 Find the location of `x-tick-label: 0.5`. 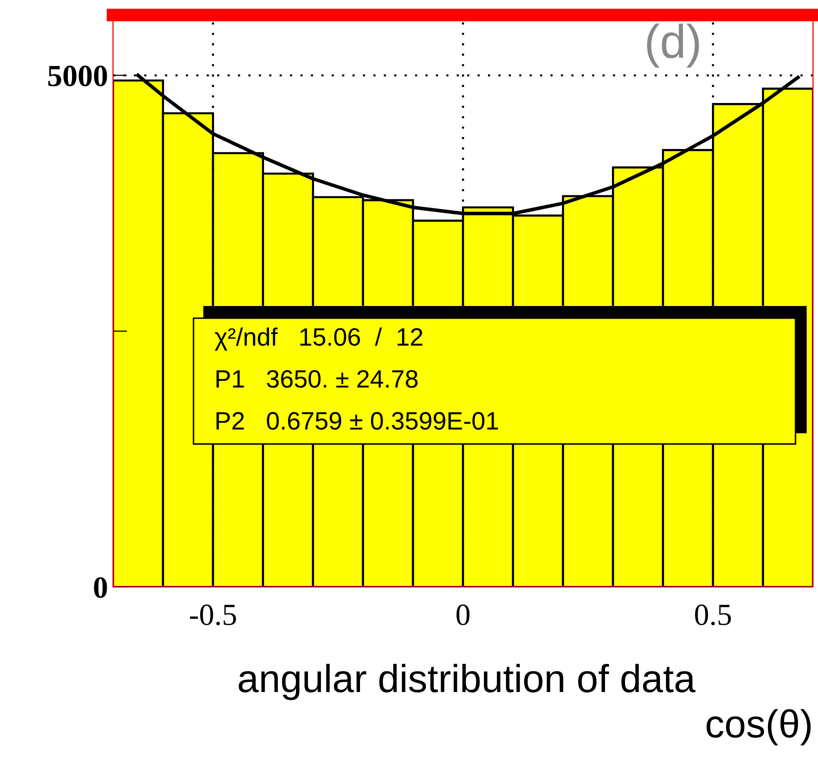

x-tick-label: 0.5 is located at coordinates (713, 615).